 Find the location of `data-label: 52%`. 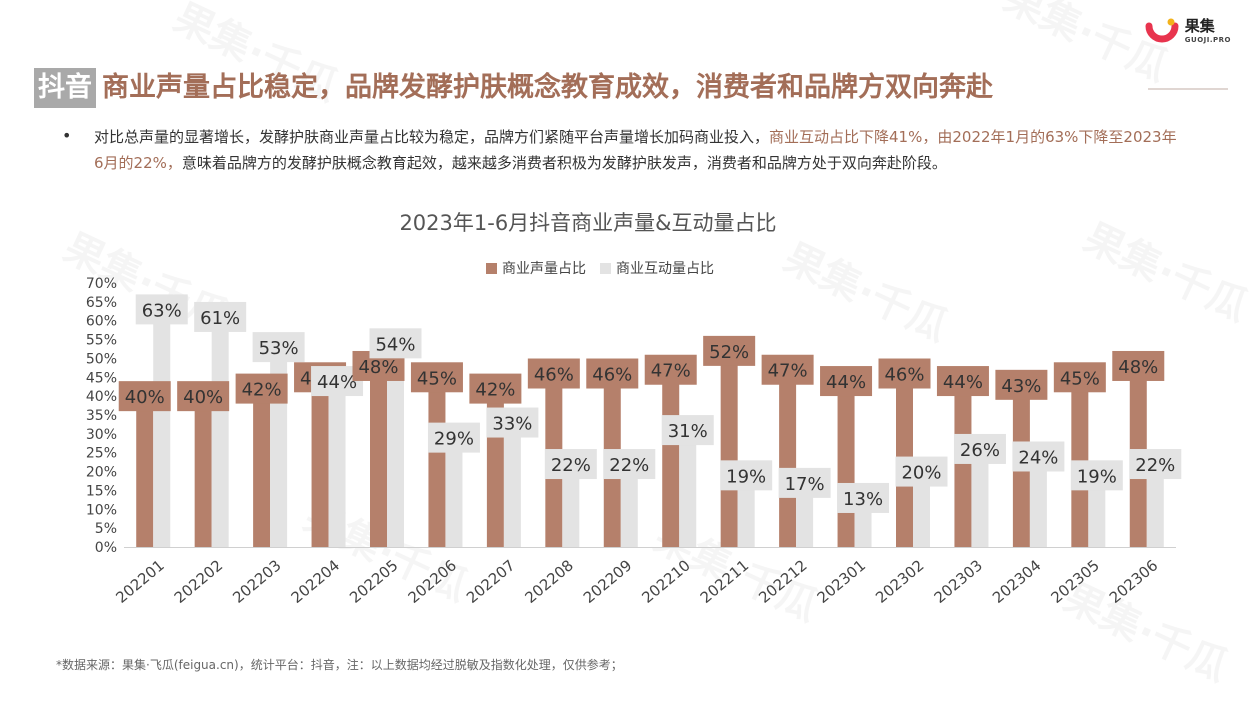

data-label: 52% is located at coordinates (729, 352).